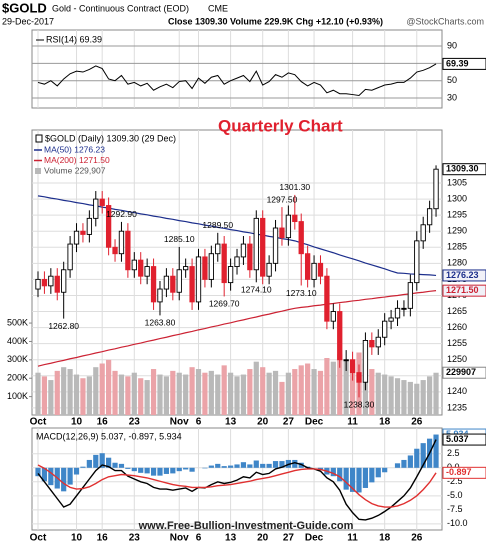 This screenshot has width=486, height=546. I want to click on symbol: $GOLD, so click(24, 7).